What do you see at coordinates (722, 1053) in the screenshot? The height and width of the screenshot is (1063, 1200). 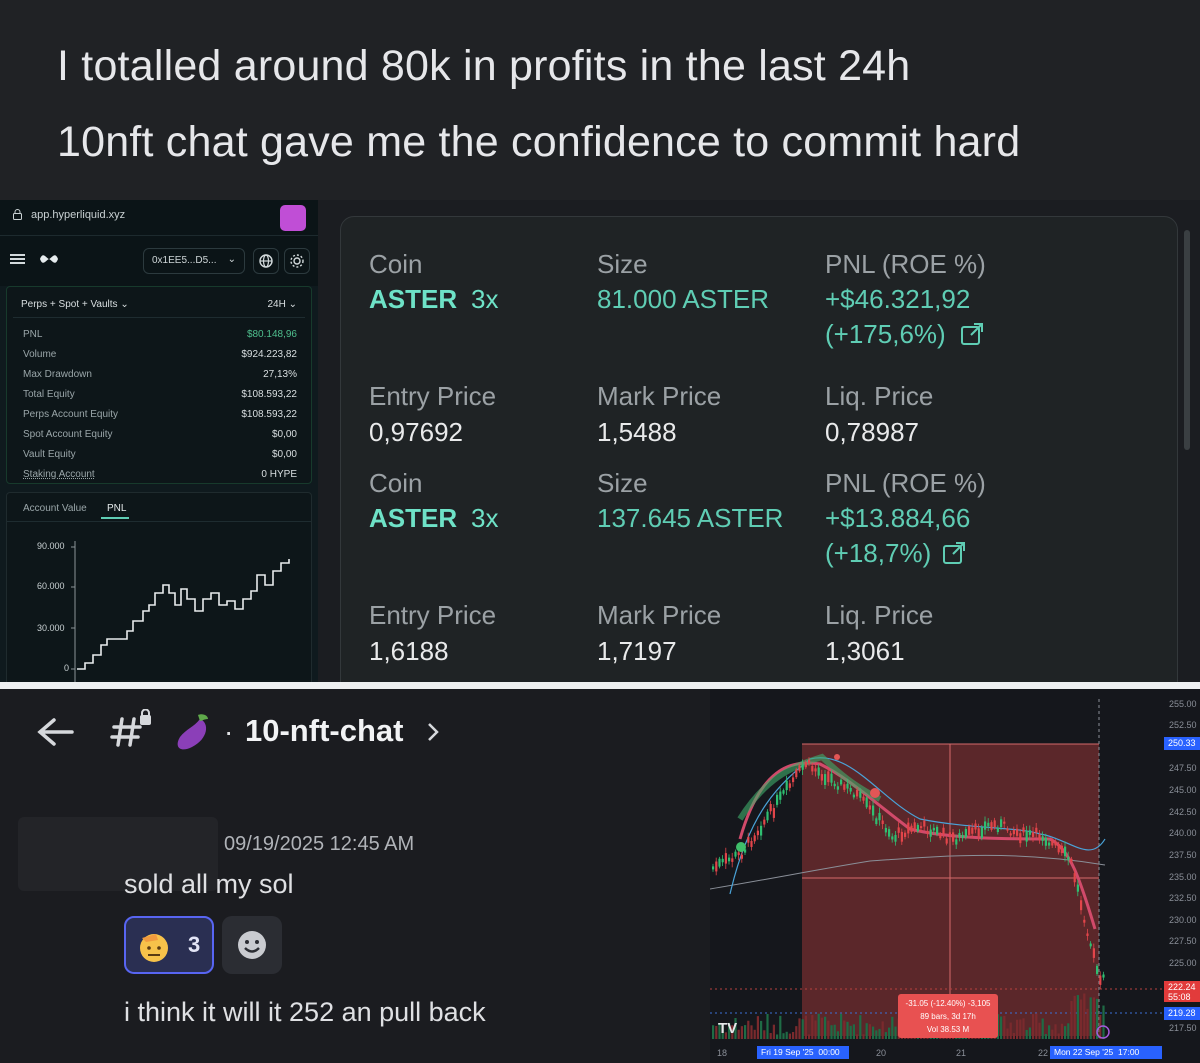 I see `x-tick: 18` at bounding box center [722, 1053].